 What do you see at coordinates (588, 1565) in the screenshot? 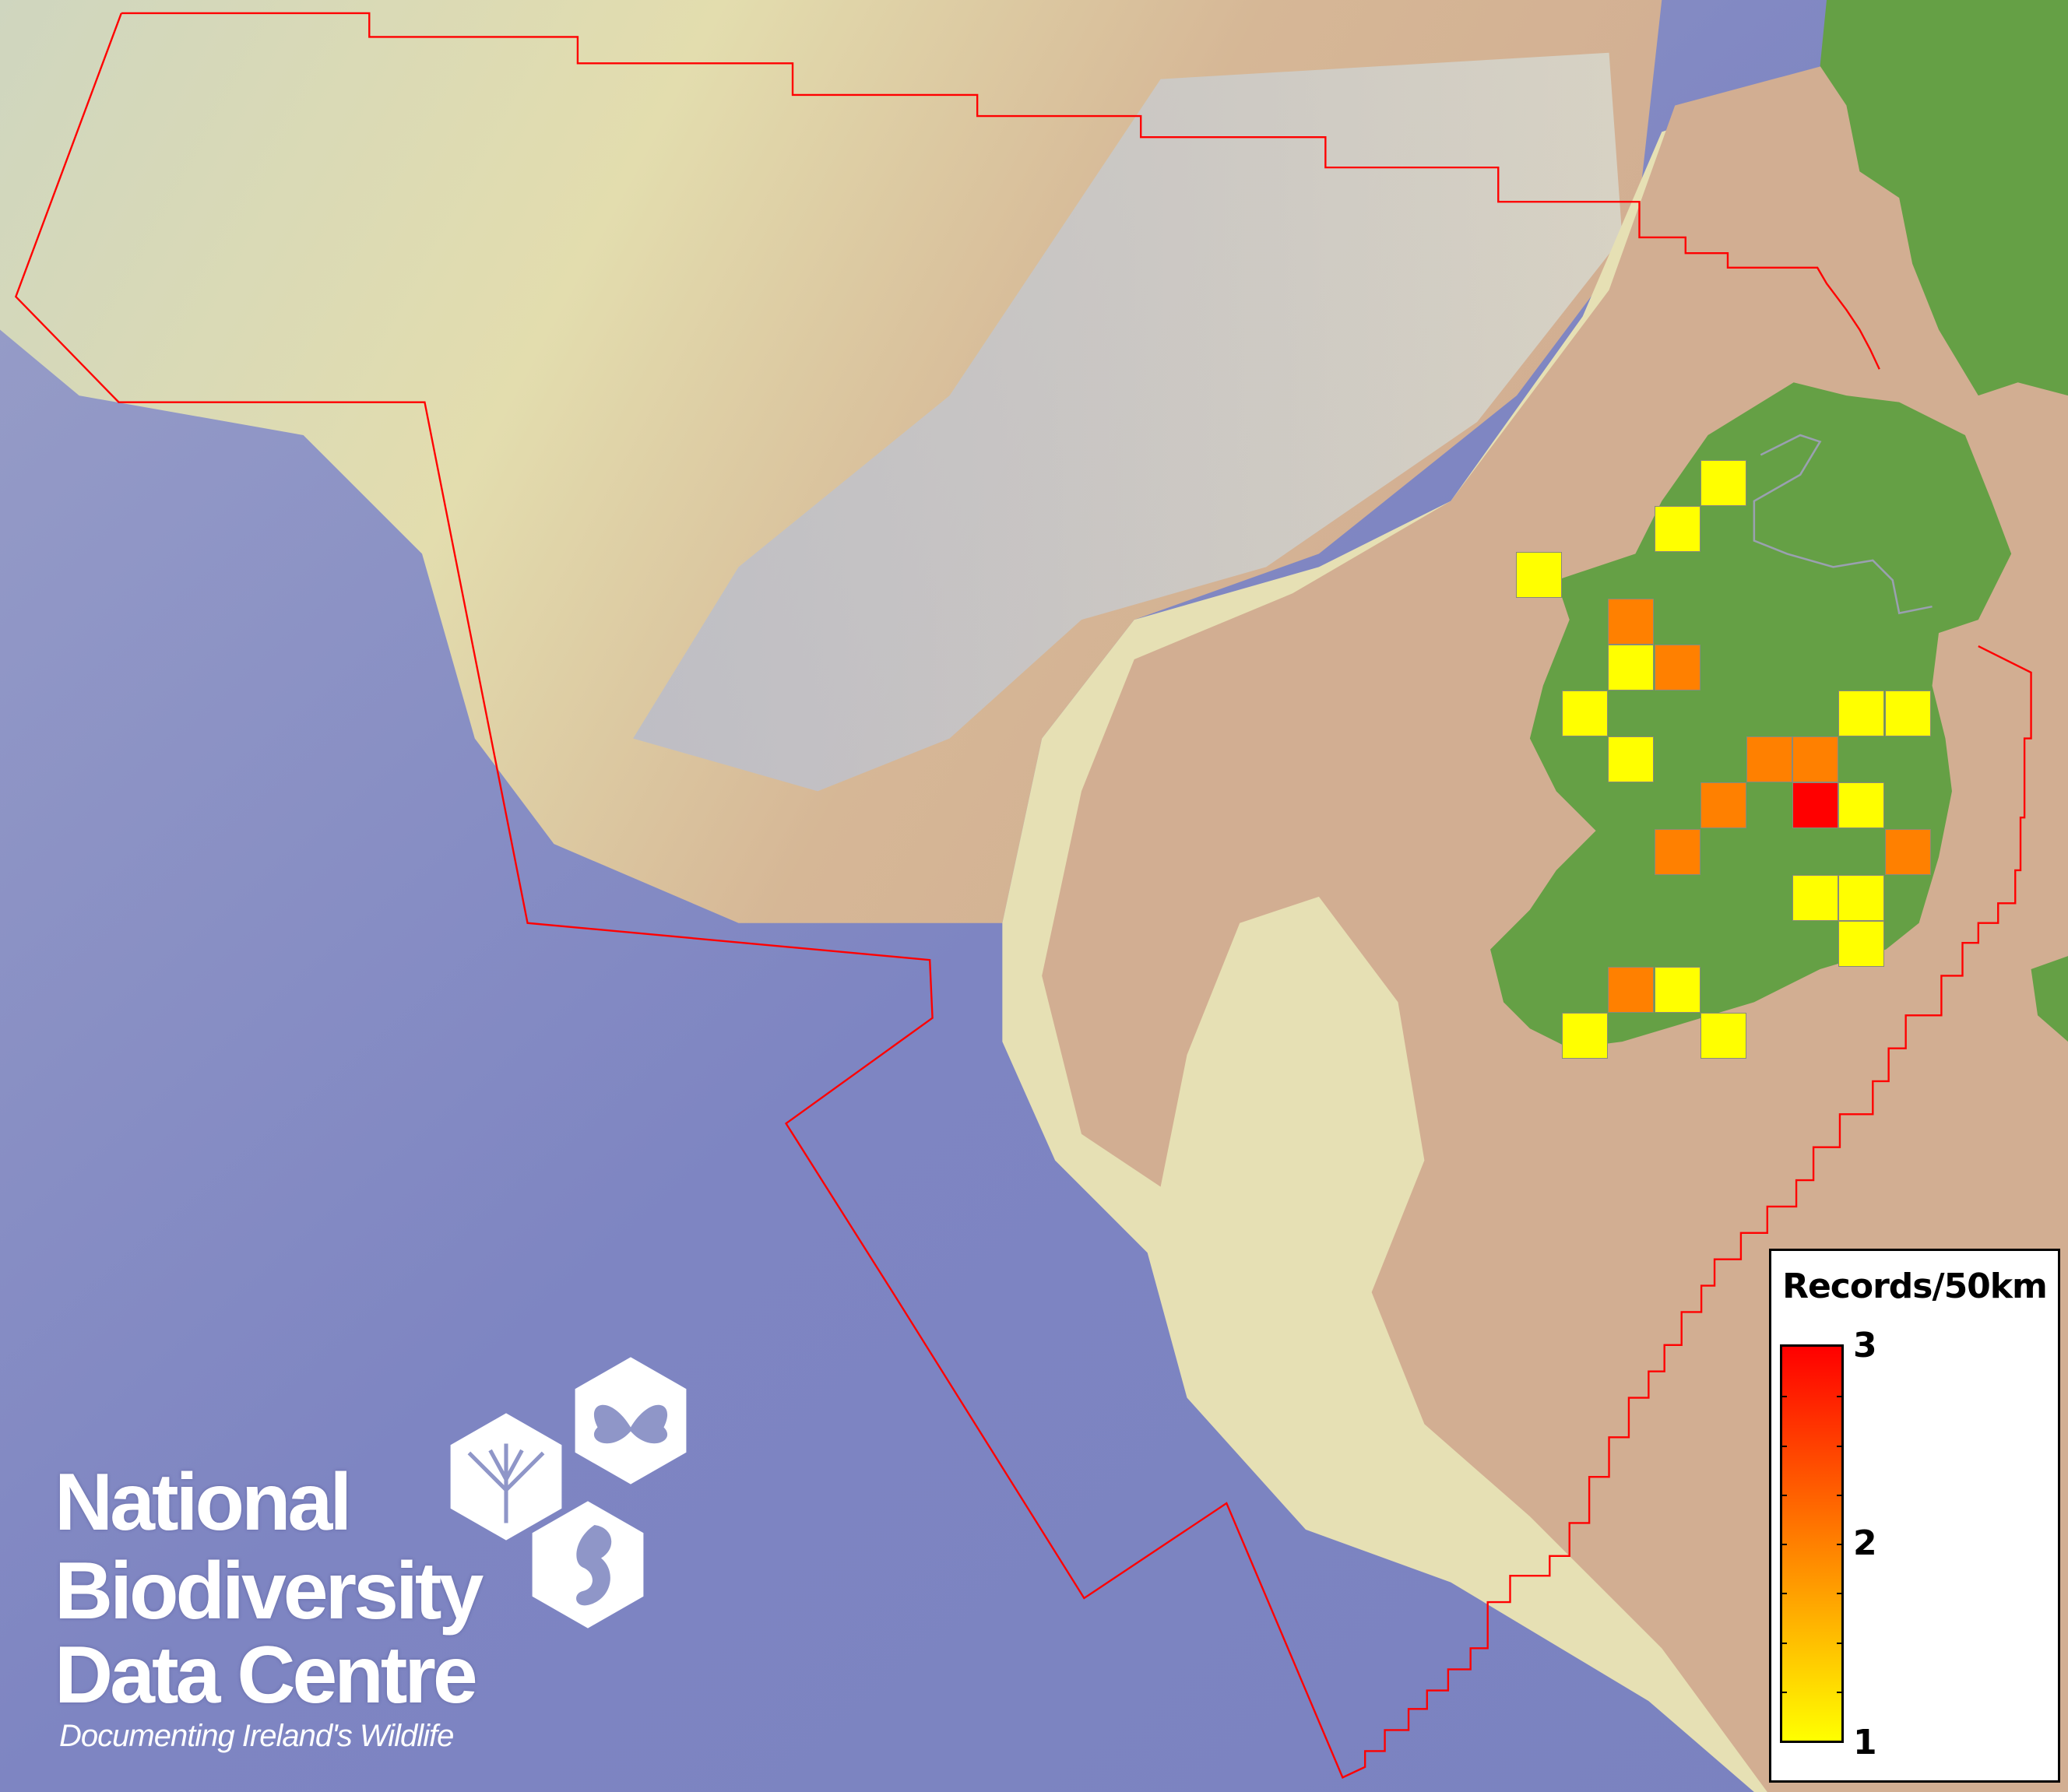
I see `seahorse-hexagon-icon` at bounding box center [588, 1565].